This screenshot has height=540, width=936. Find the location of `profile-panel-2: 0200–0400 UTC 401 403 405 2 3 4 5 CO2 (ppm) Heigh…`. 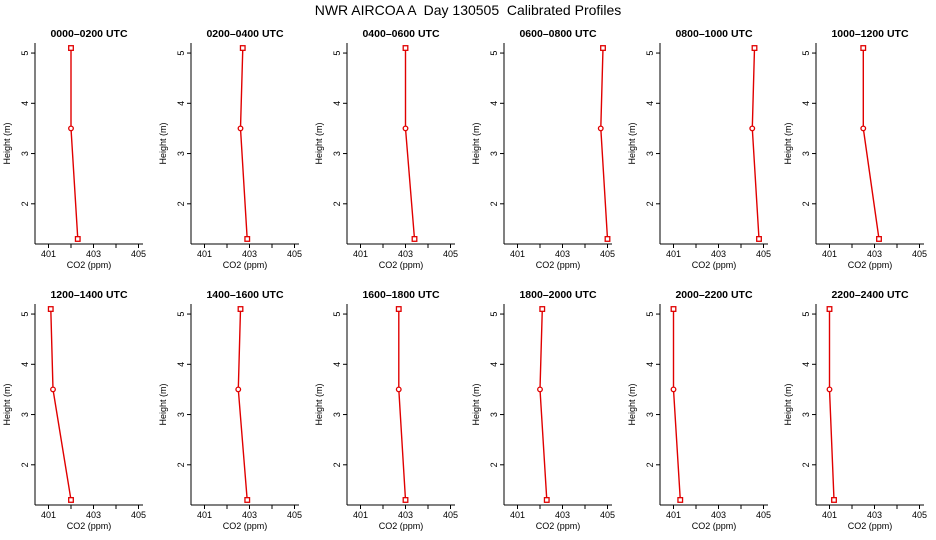

profile-panel-2: 0200–0400 UTC 401 403 405 2 3 4 5 CO2 (ppm) Heigh… is located at coordinates (230, 149).